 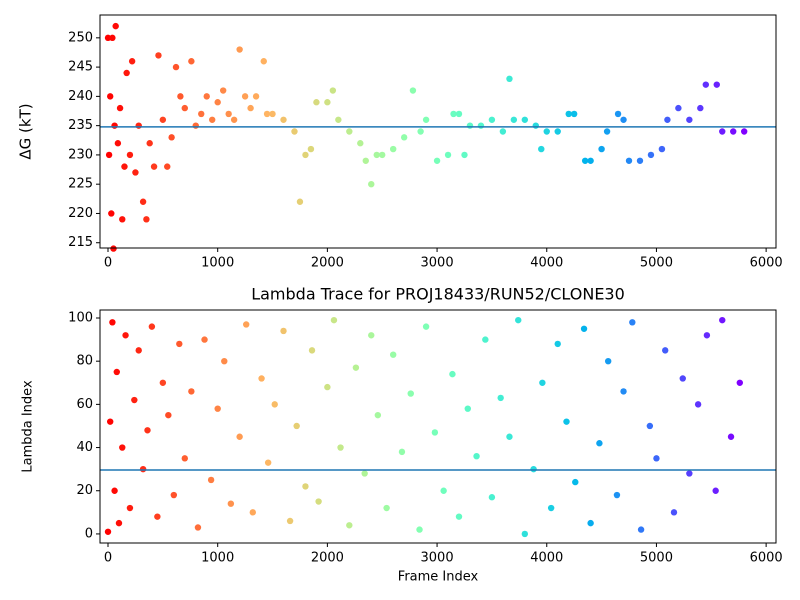 I want to click on x-tick-label: 0, so click(x=108, y=558).